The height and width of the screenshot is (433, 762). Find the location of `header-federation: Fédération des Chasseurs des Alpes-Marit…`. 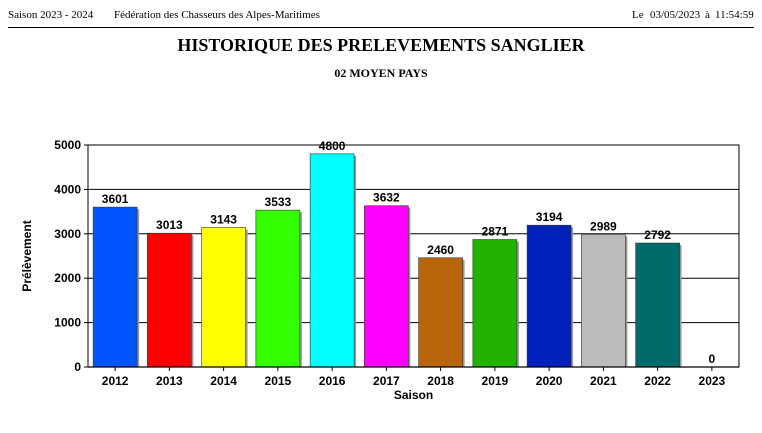

header-federation: Fédération des Chasseurs des Alpes-Marit… is located at coordinates (217, 15).